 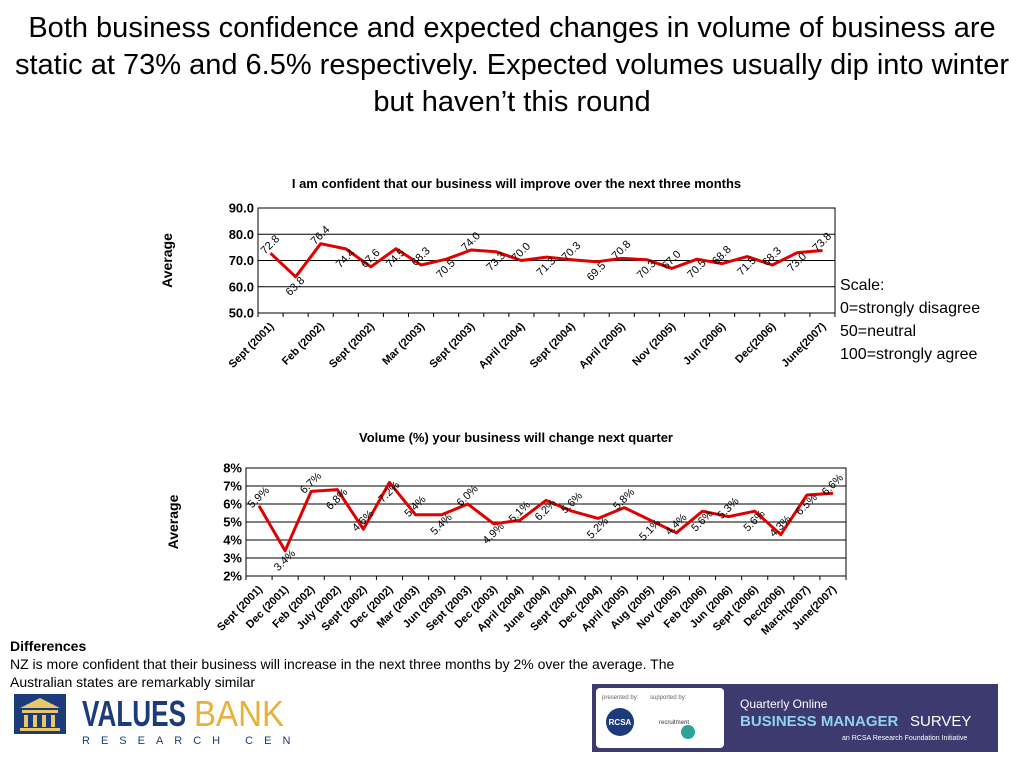 I want to click on x-tick-label: Nov (2005), so click(x=654, y=344).